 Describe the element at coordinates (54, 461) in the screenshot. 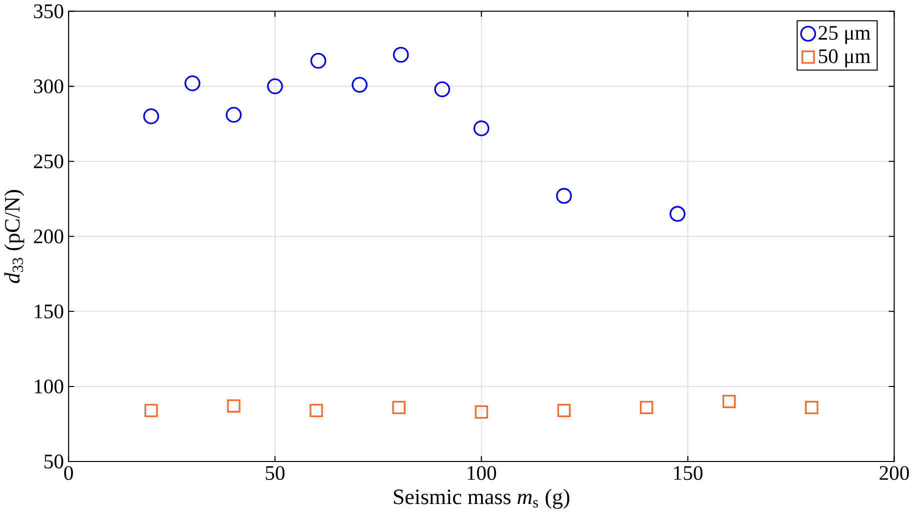

I see `y-tick-label: 50` at that location.